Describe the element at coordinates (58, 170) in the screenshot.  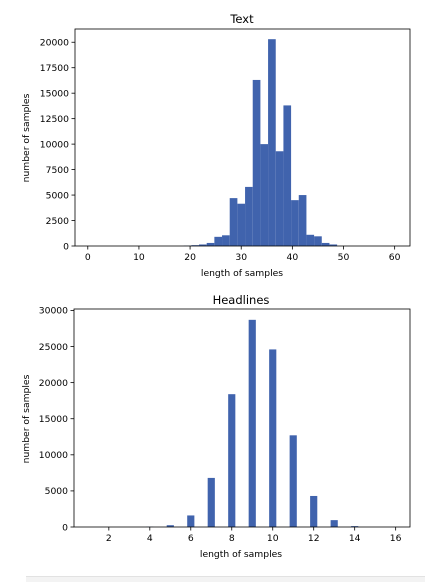
I see `y-tick-label: 7500` at that location.